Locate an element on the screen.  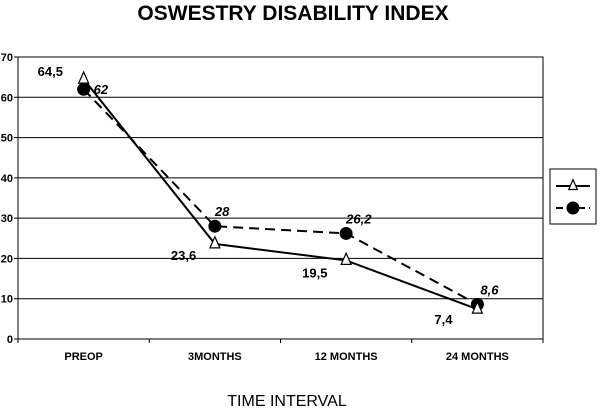
legend-box is located at coordinates (573, 196).